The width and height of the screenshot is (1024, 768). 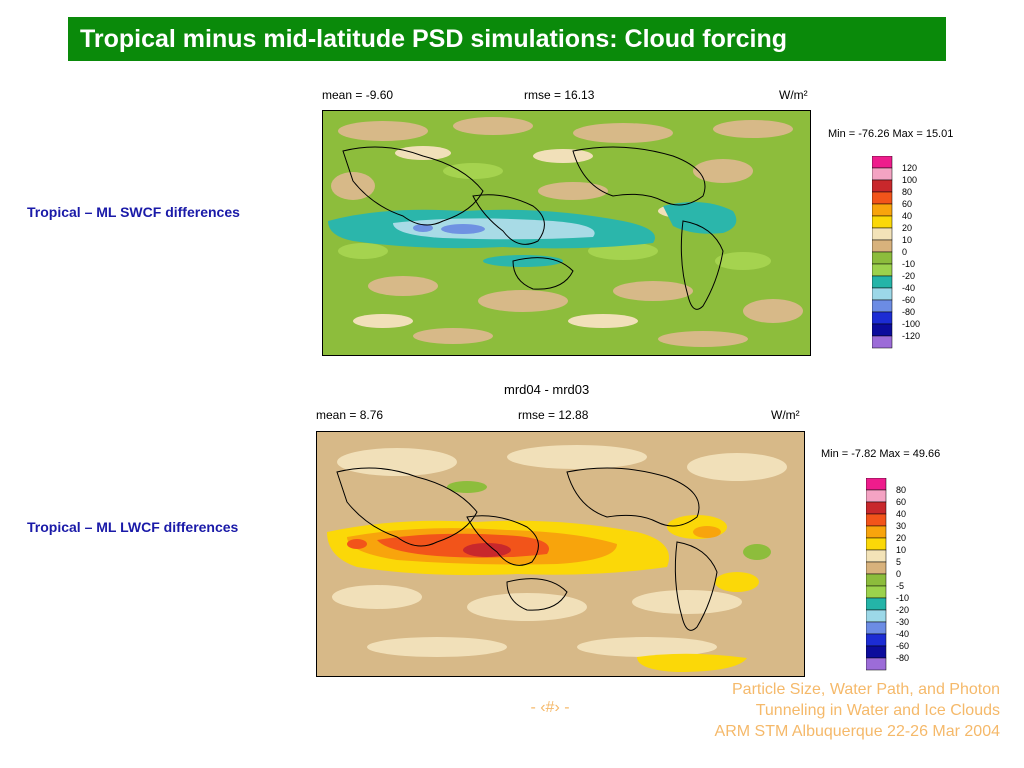 I want to click on swcf-units: W/m², so click(x=793, y=95).